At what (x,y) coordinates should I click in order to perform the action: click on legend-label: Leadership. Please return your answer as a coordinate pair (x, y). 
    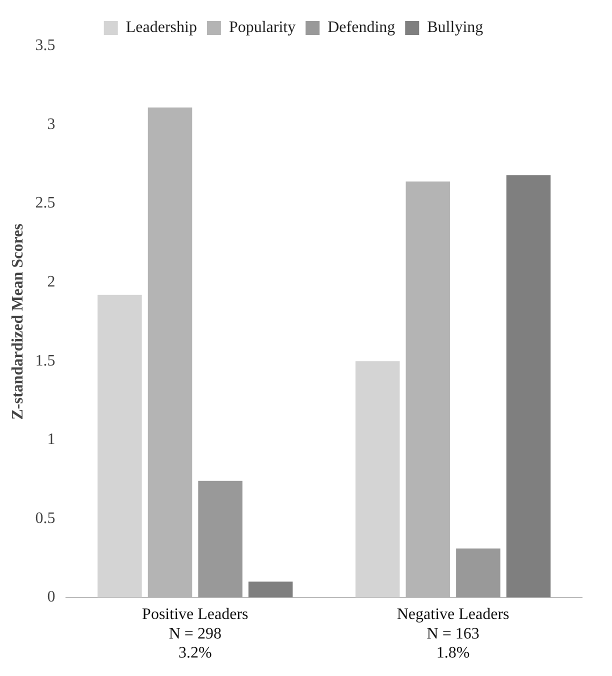
    Looking at the image, I should click on (161, 27).